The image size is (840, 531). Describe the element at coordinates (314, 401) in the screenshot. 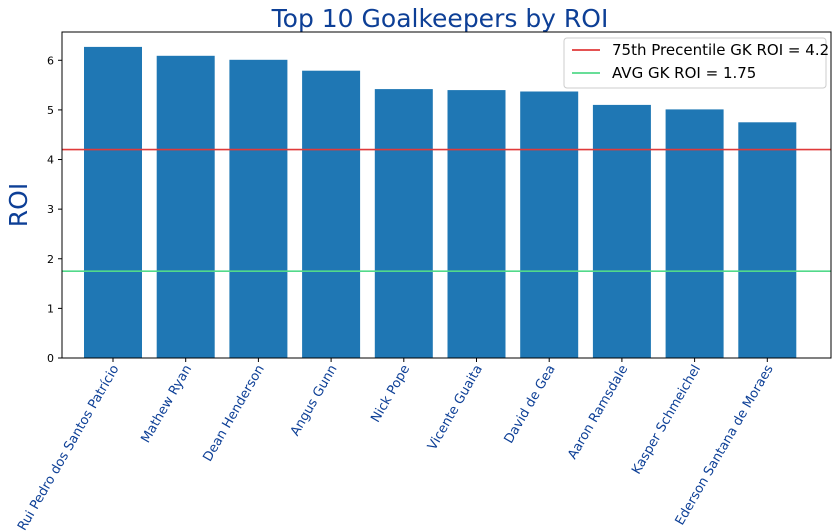

I see `x-tick-label: Angus Gunn` at that location.